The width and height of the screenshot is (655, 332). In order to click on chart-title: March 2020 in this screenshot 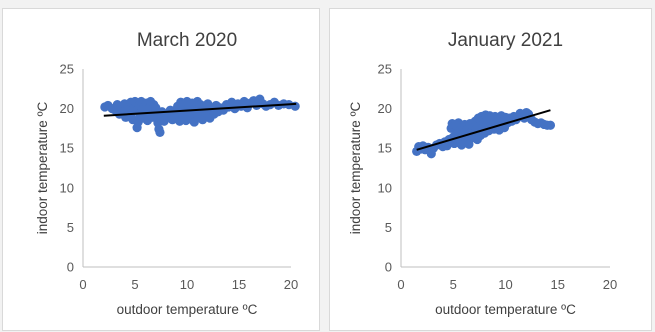, I will do `click(187, 40)`.